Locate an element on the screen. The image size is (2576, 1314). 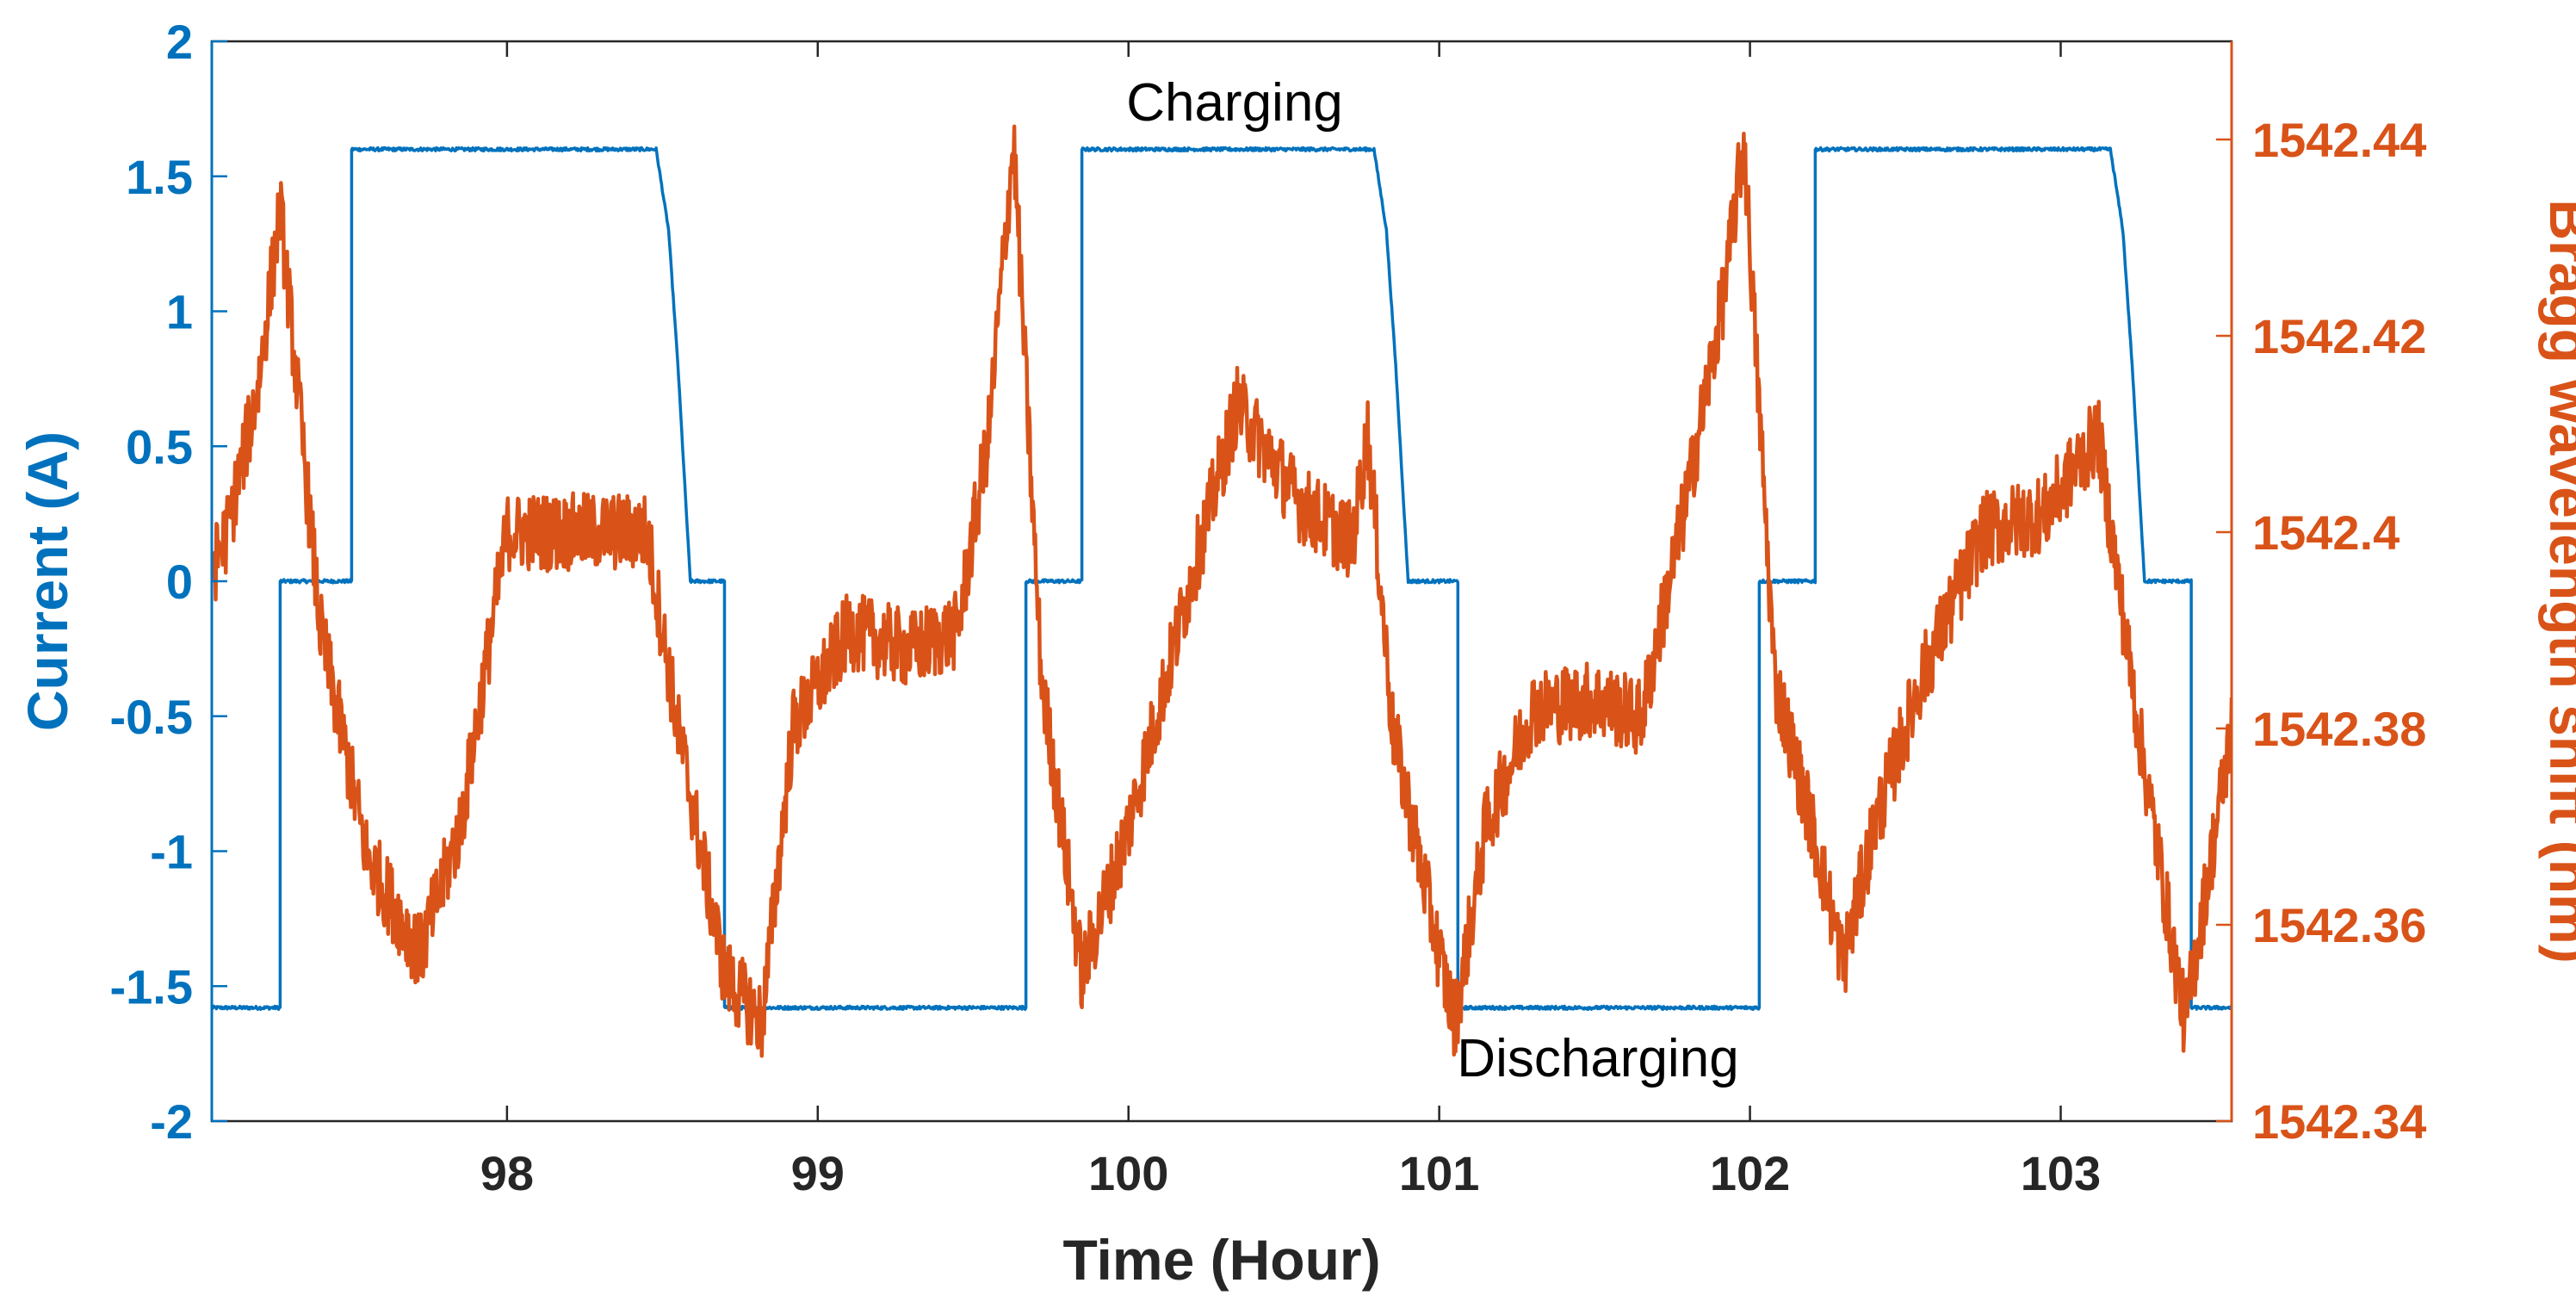
right-y-tick-label: 1542.34 is located at coordinates (2339, 1122).